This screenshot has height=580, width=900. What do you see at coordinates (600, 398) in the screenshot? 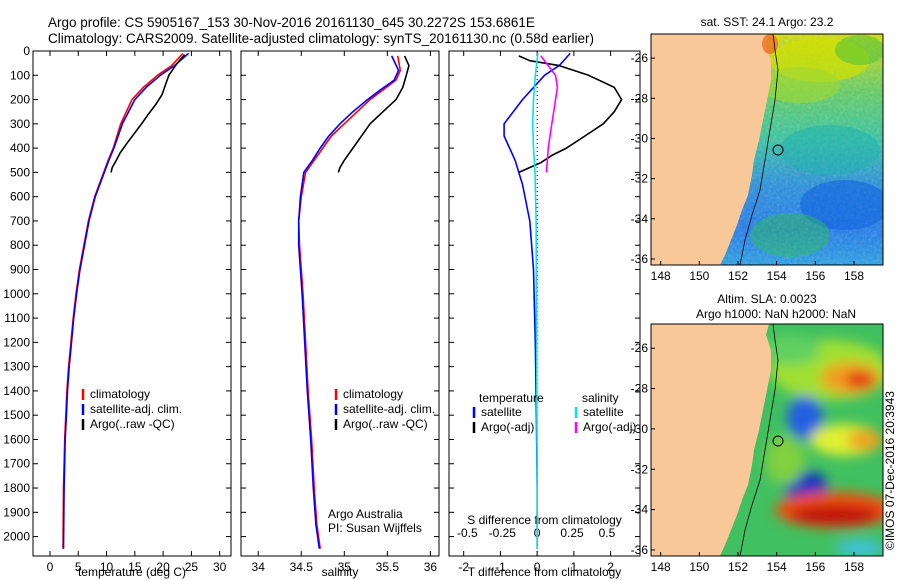
I see `legend-title-salinity: salinity` at bounding box center [600, 398].